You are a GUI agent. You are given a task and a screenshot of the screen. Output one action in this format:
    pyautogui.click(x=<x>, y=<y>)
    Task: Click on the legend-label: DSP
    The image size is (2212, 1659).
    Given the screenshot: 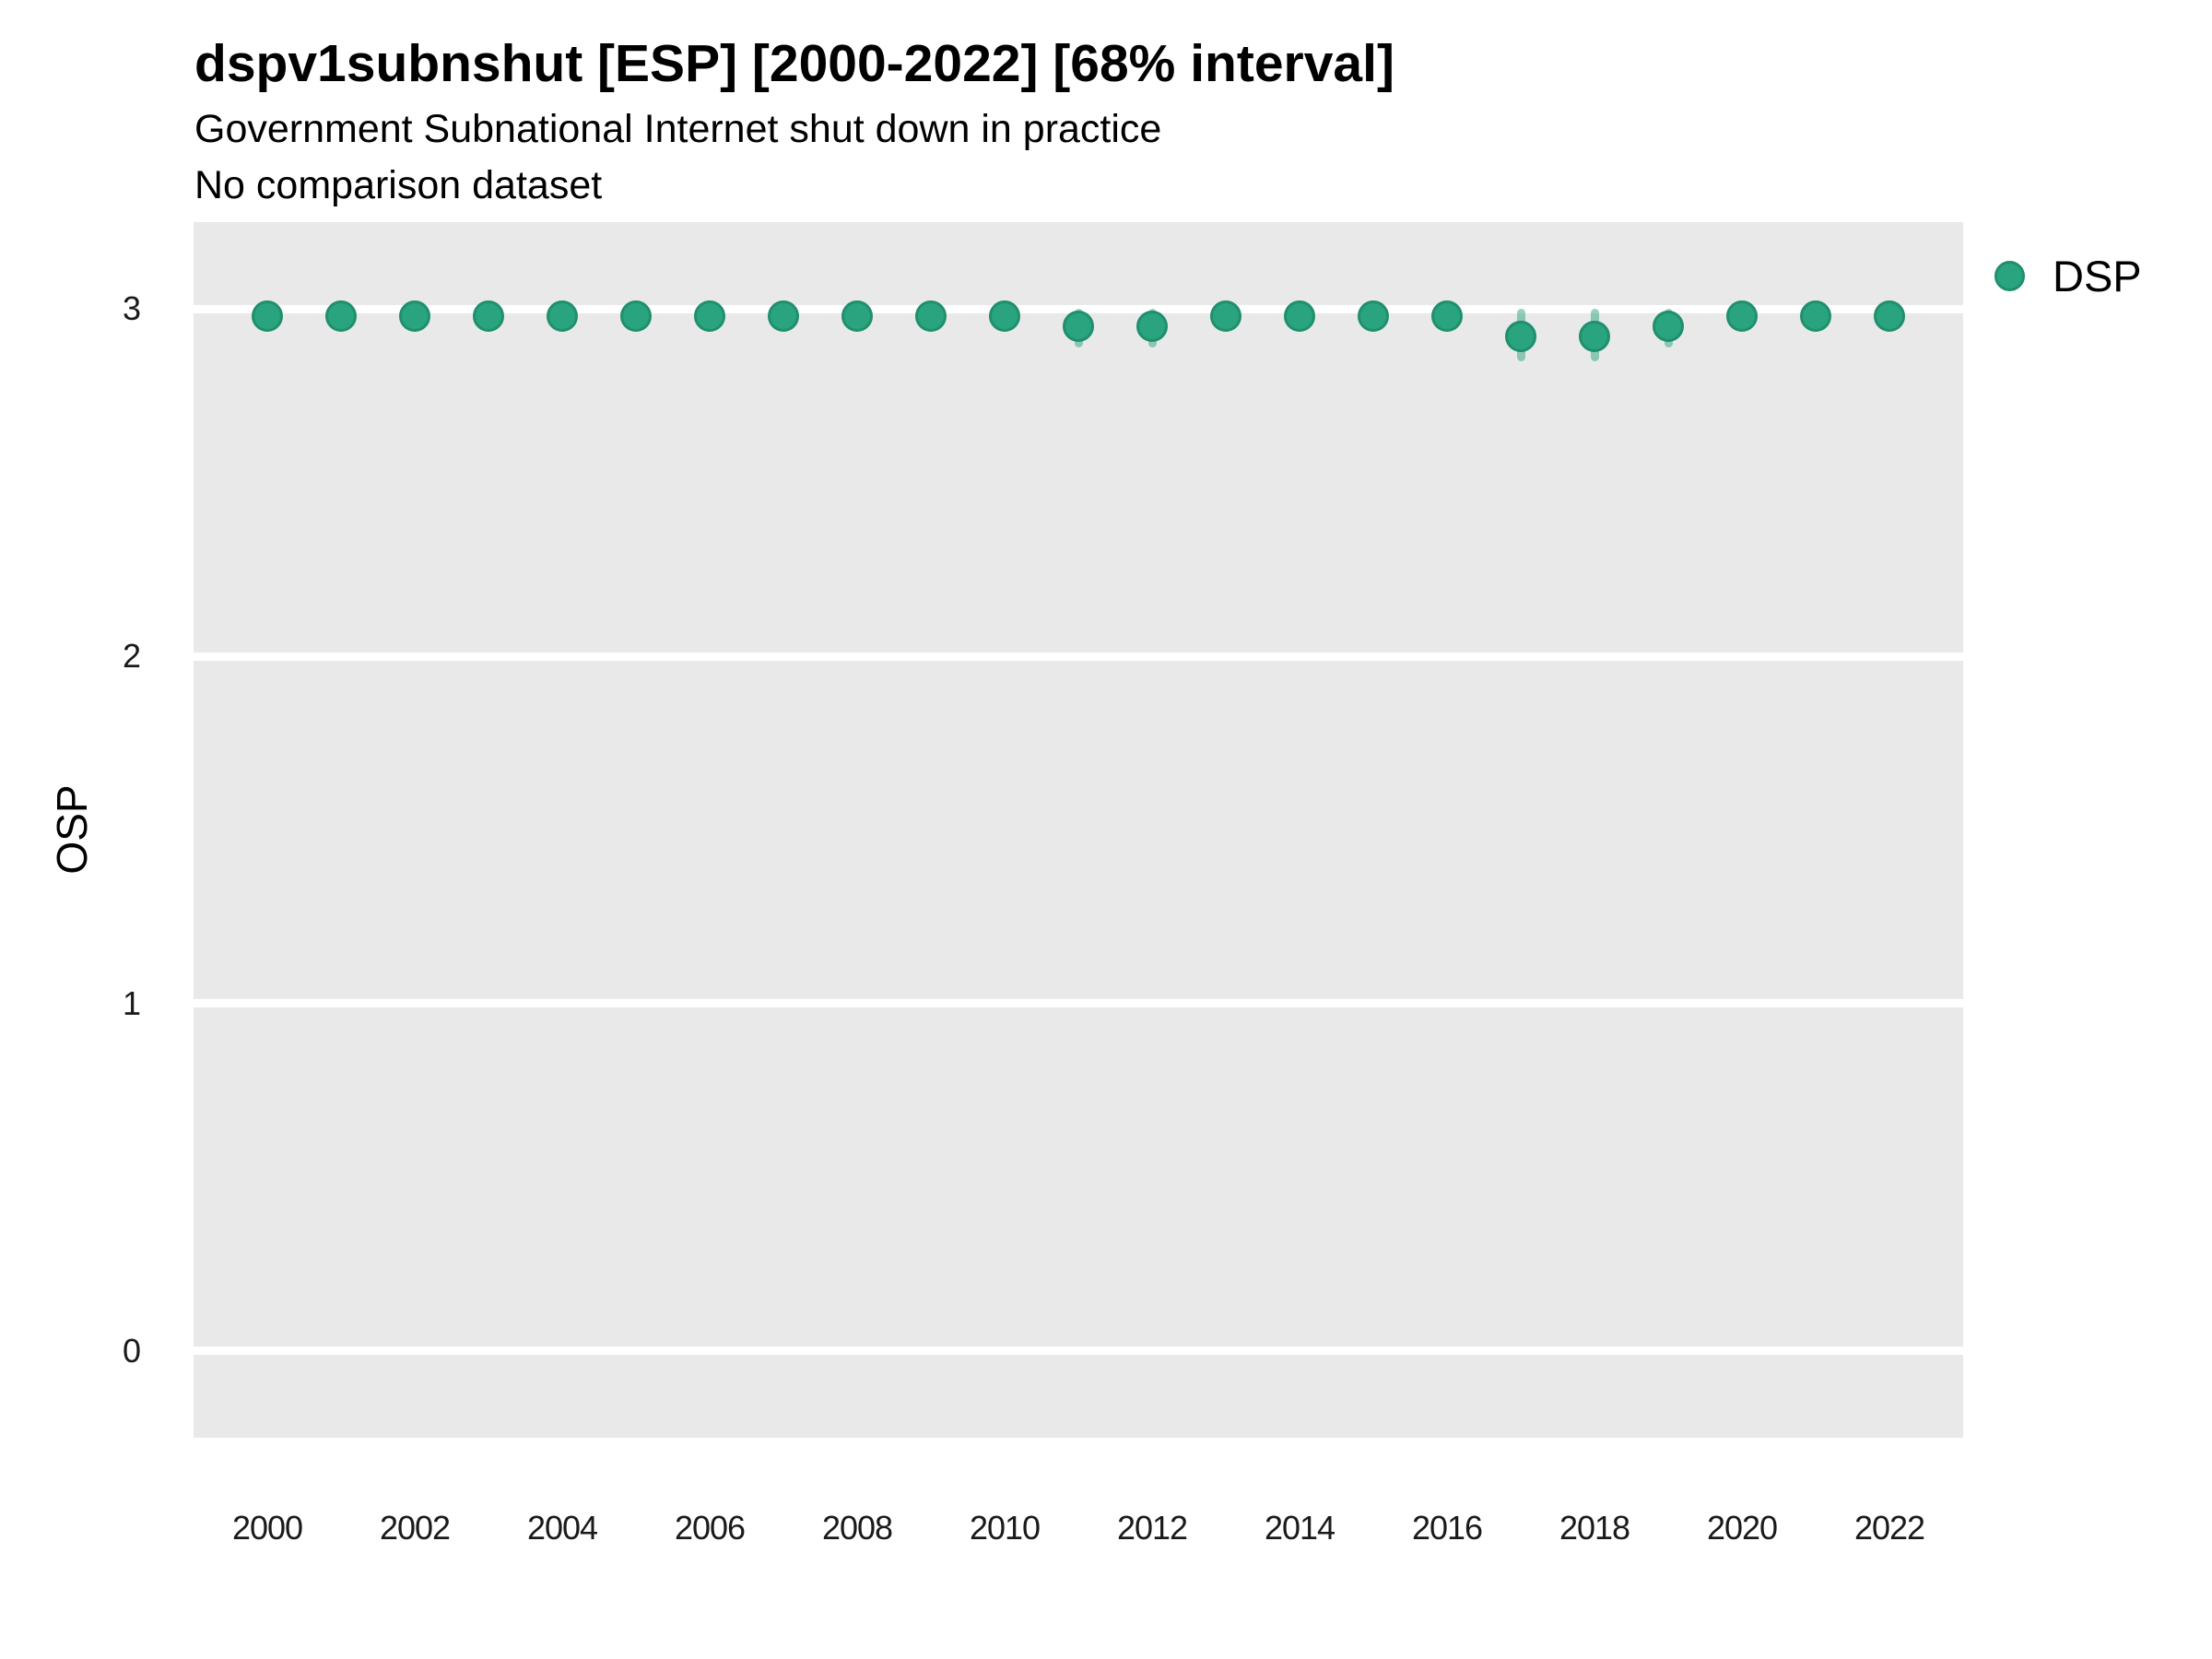 What is the action you would take?
    pyautogui.click(x=2097, y=276)
    